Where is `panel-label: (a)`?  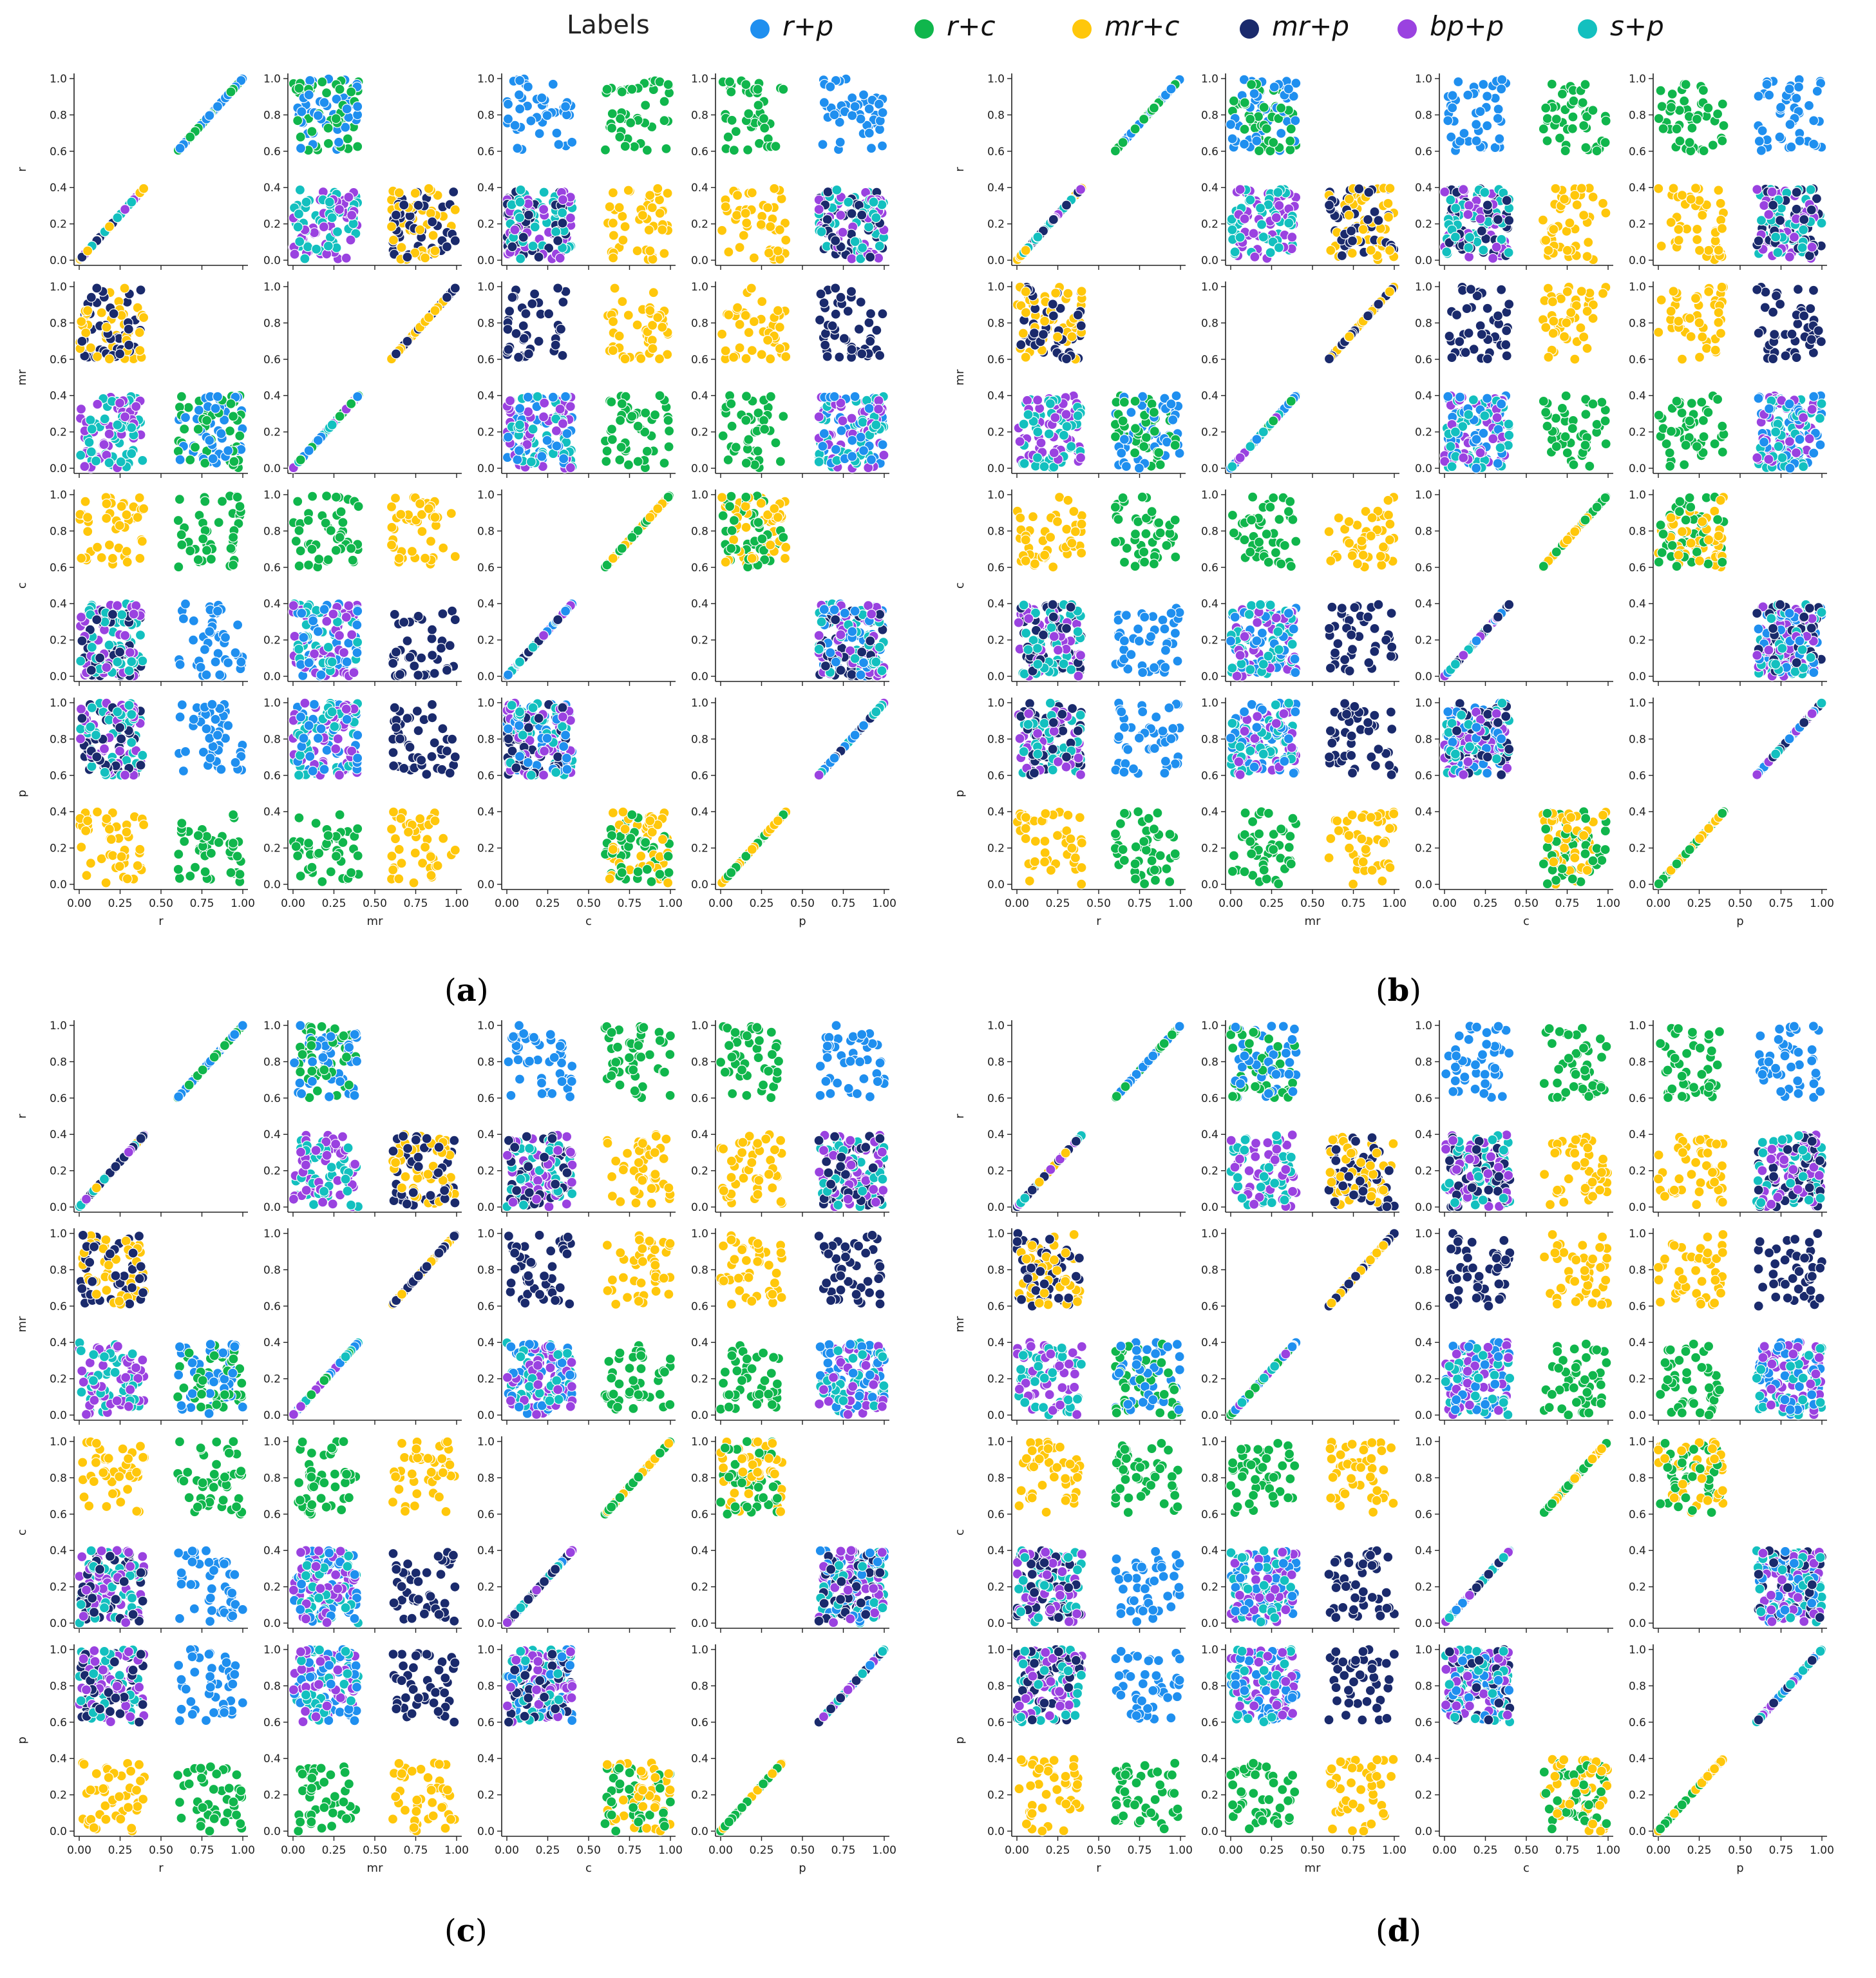 panel-label: (a) is located at coordinates (466, 991).